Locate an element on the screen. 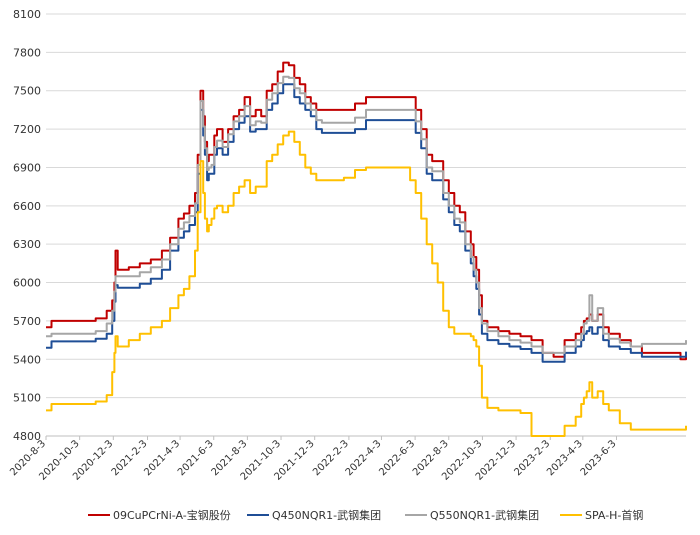 Image resolution: width=700 pixels, height=535 pixels. legend-label: 09CuPCrNi-A-宝钢股份 is located at coordinates (172, 515).